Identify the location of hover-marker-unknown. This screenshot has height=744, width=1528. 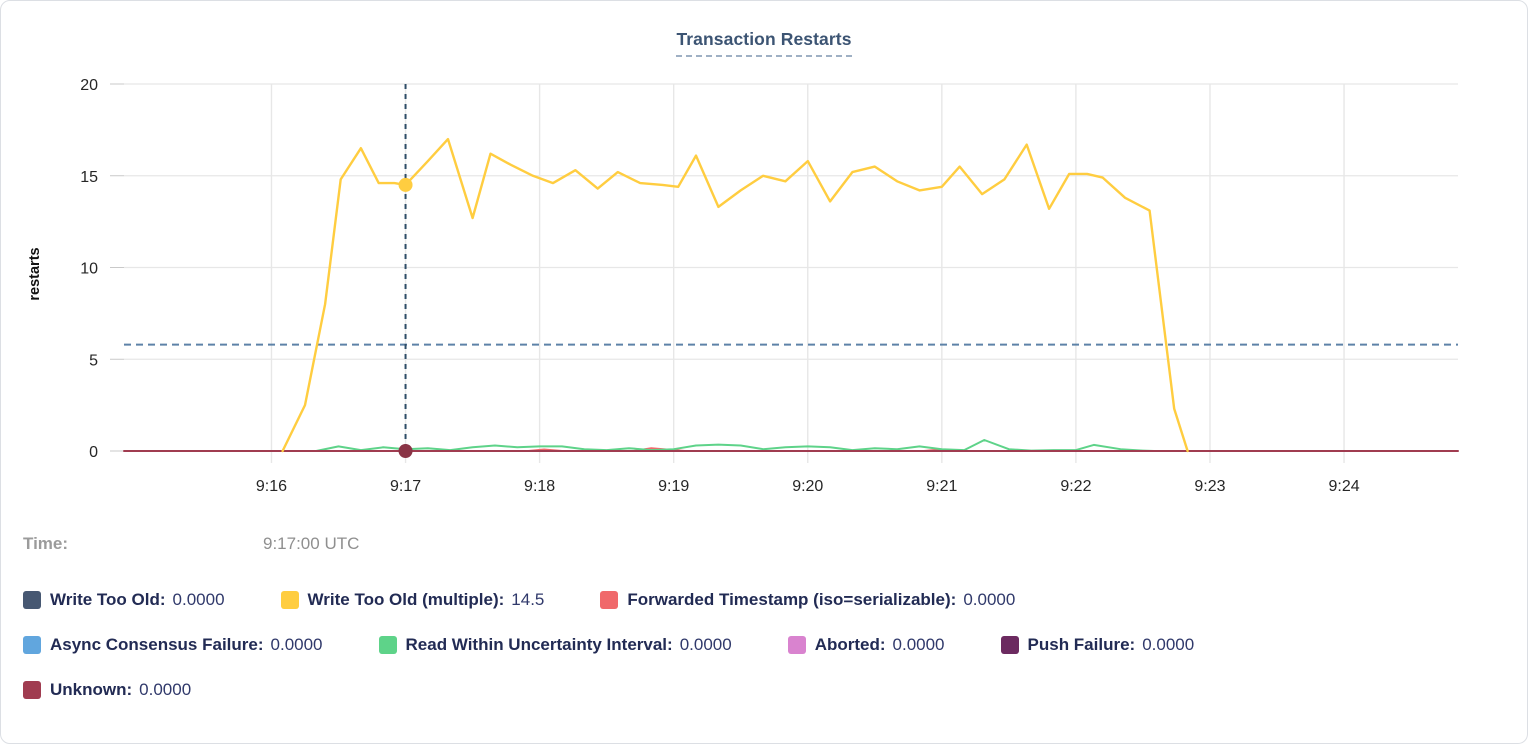
(405, 451).